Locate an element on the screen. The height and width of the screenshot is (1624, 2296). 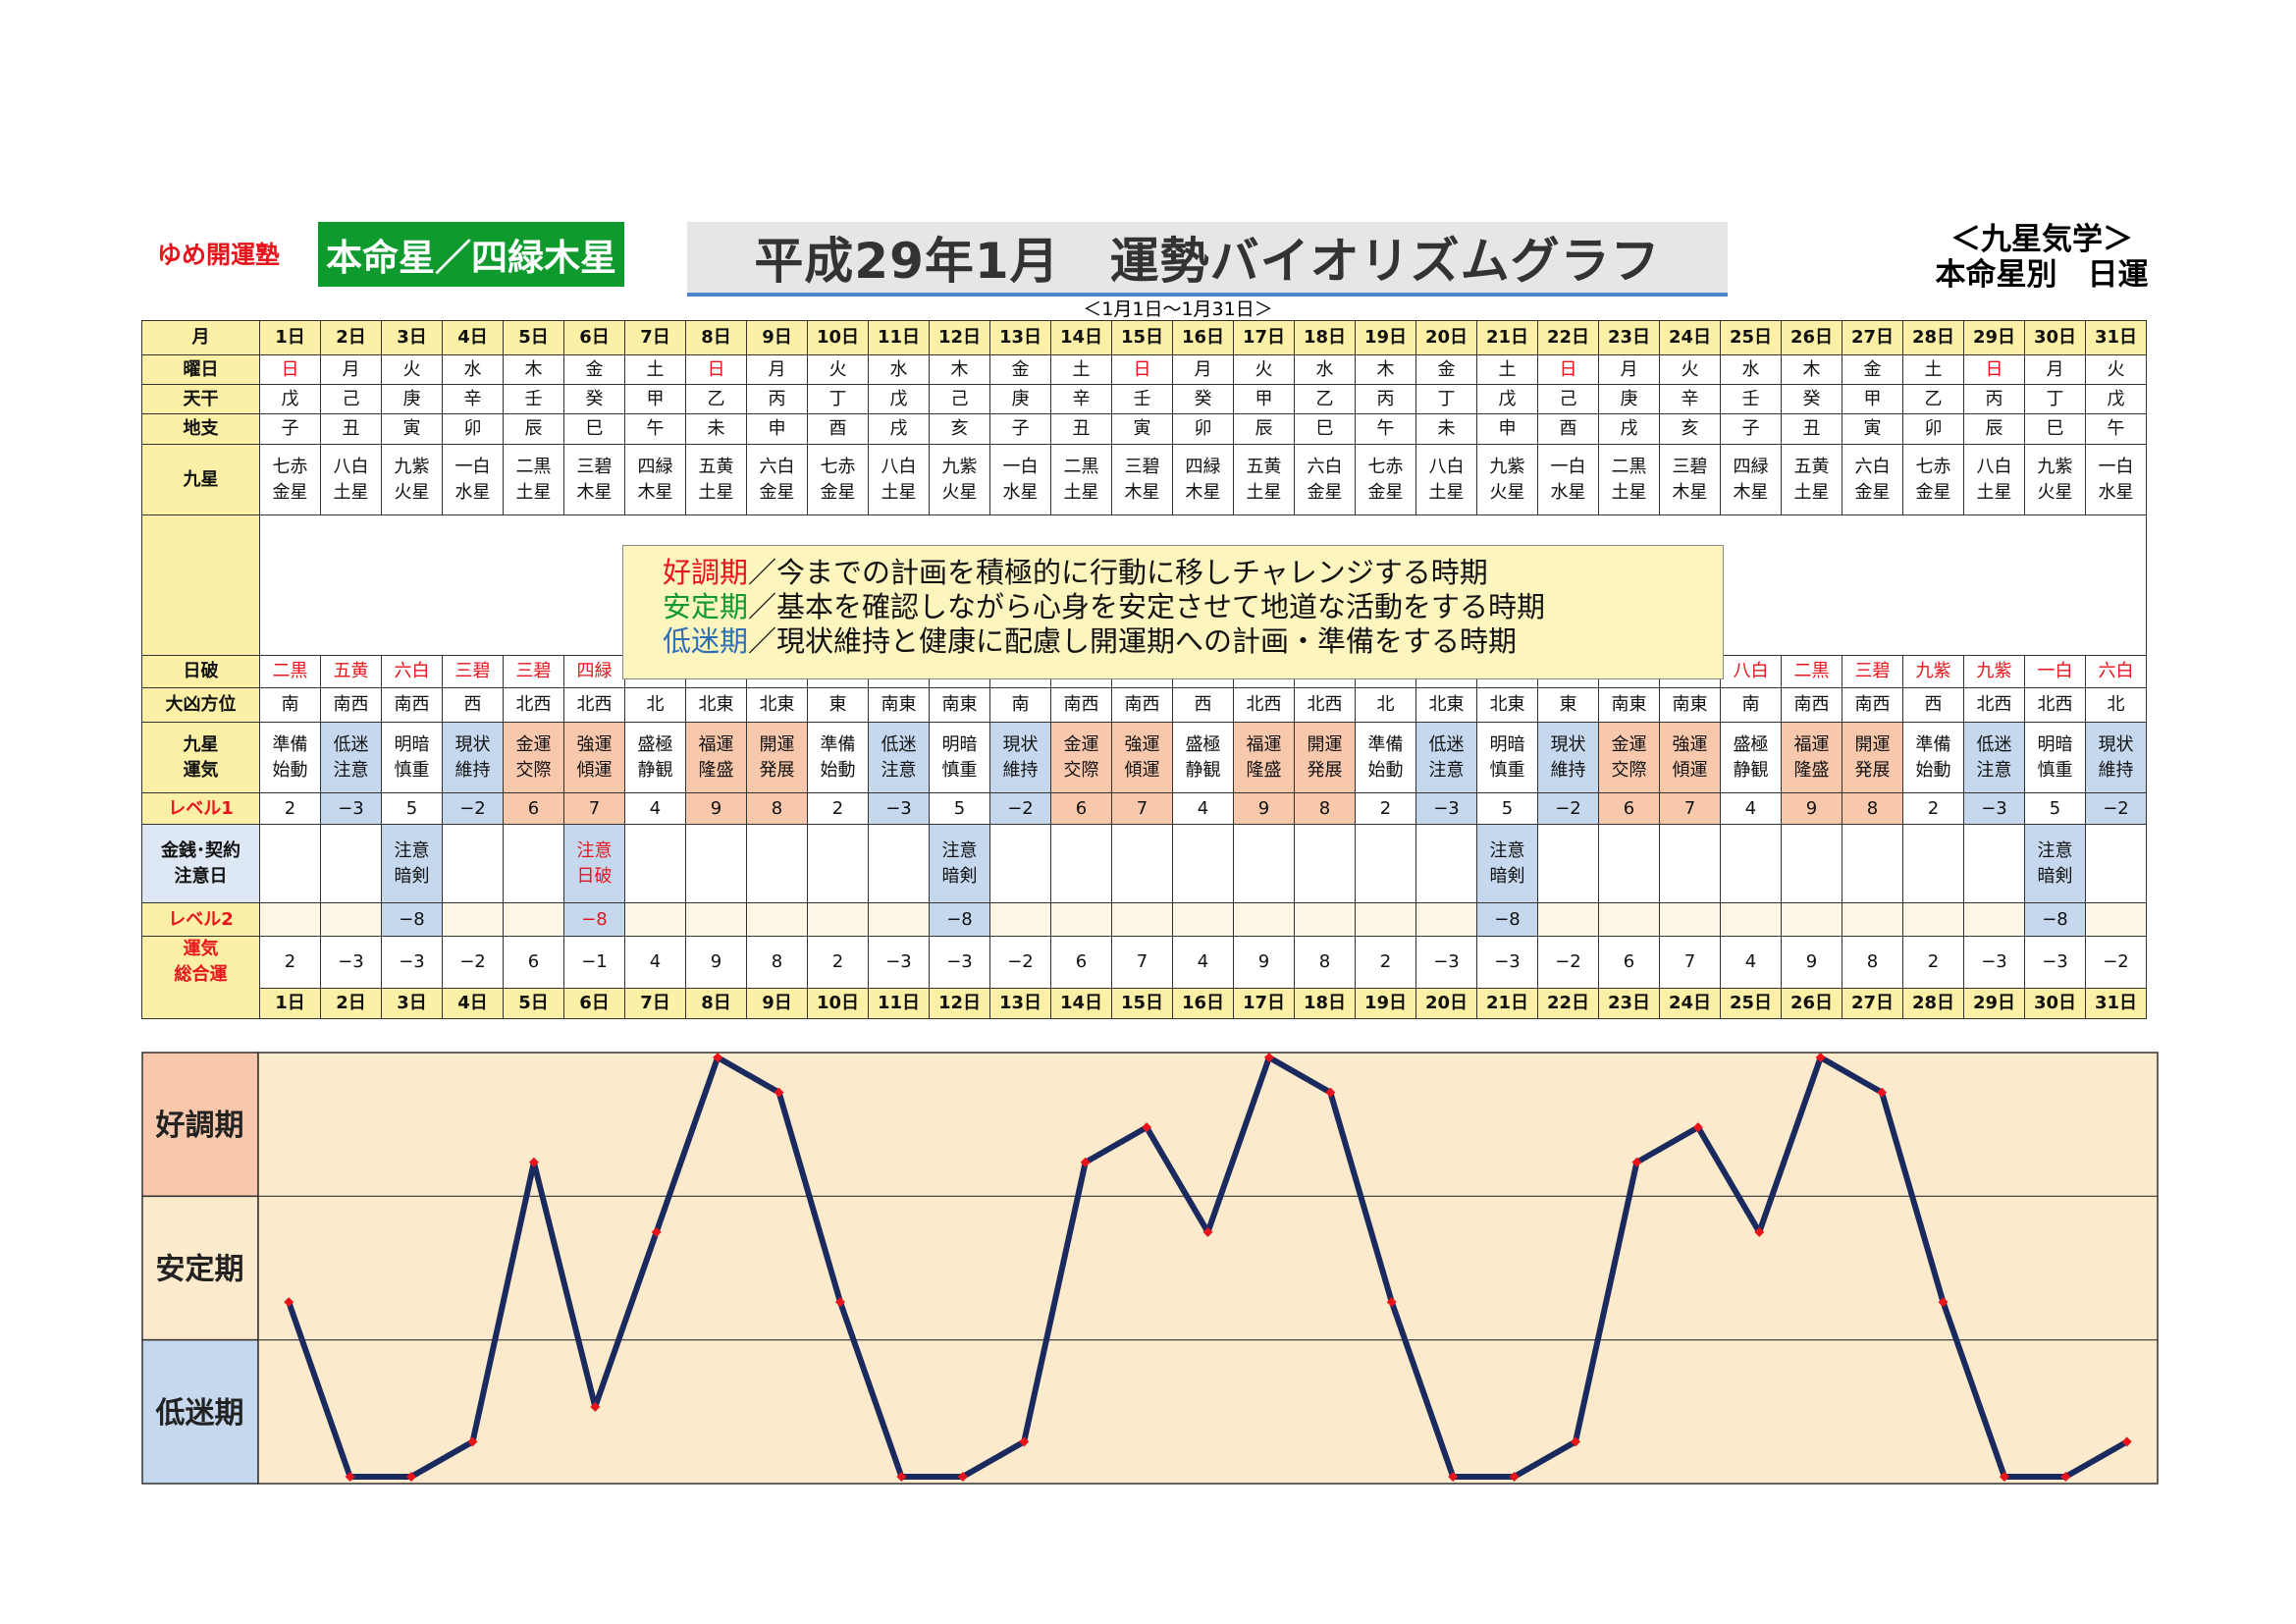
level1-cell: 8 is located at coordinates (1873, 808).